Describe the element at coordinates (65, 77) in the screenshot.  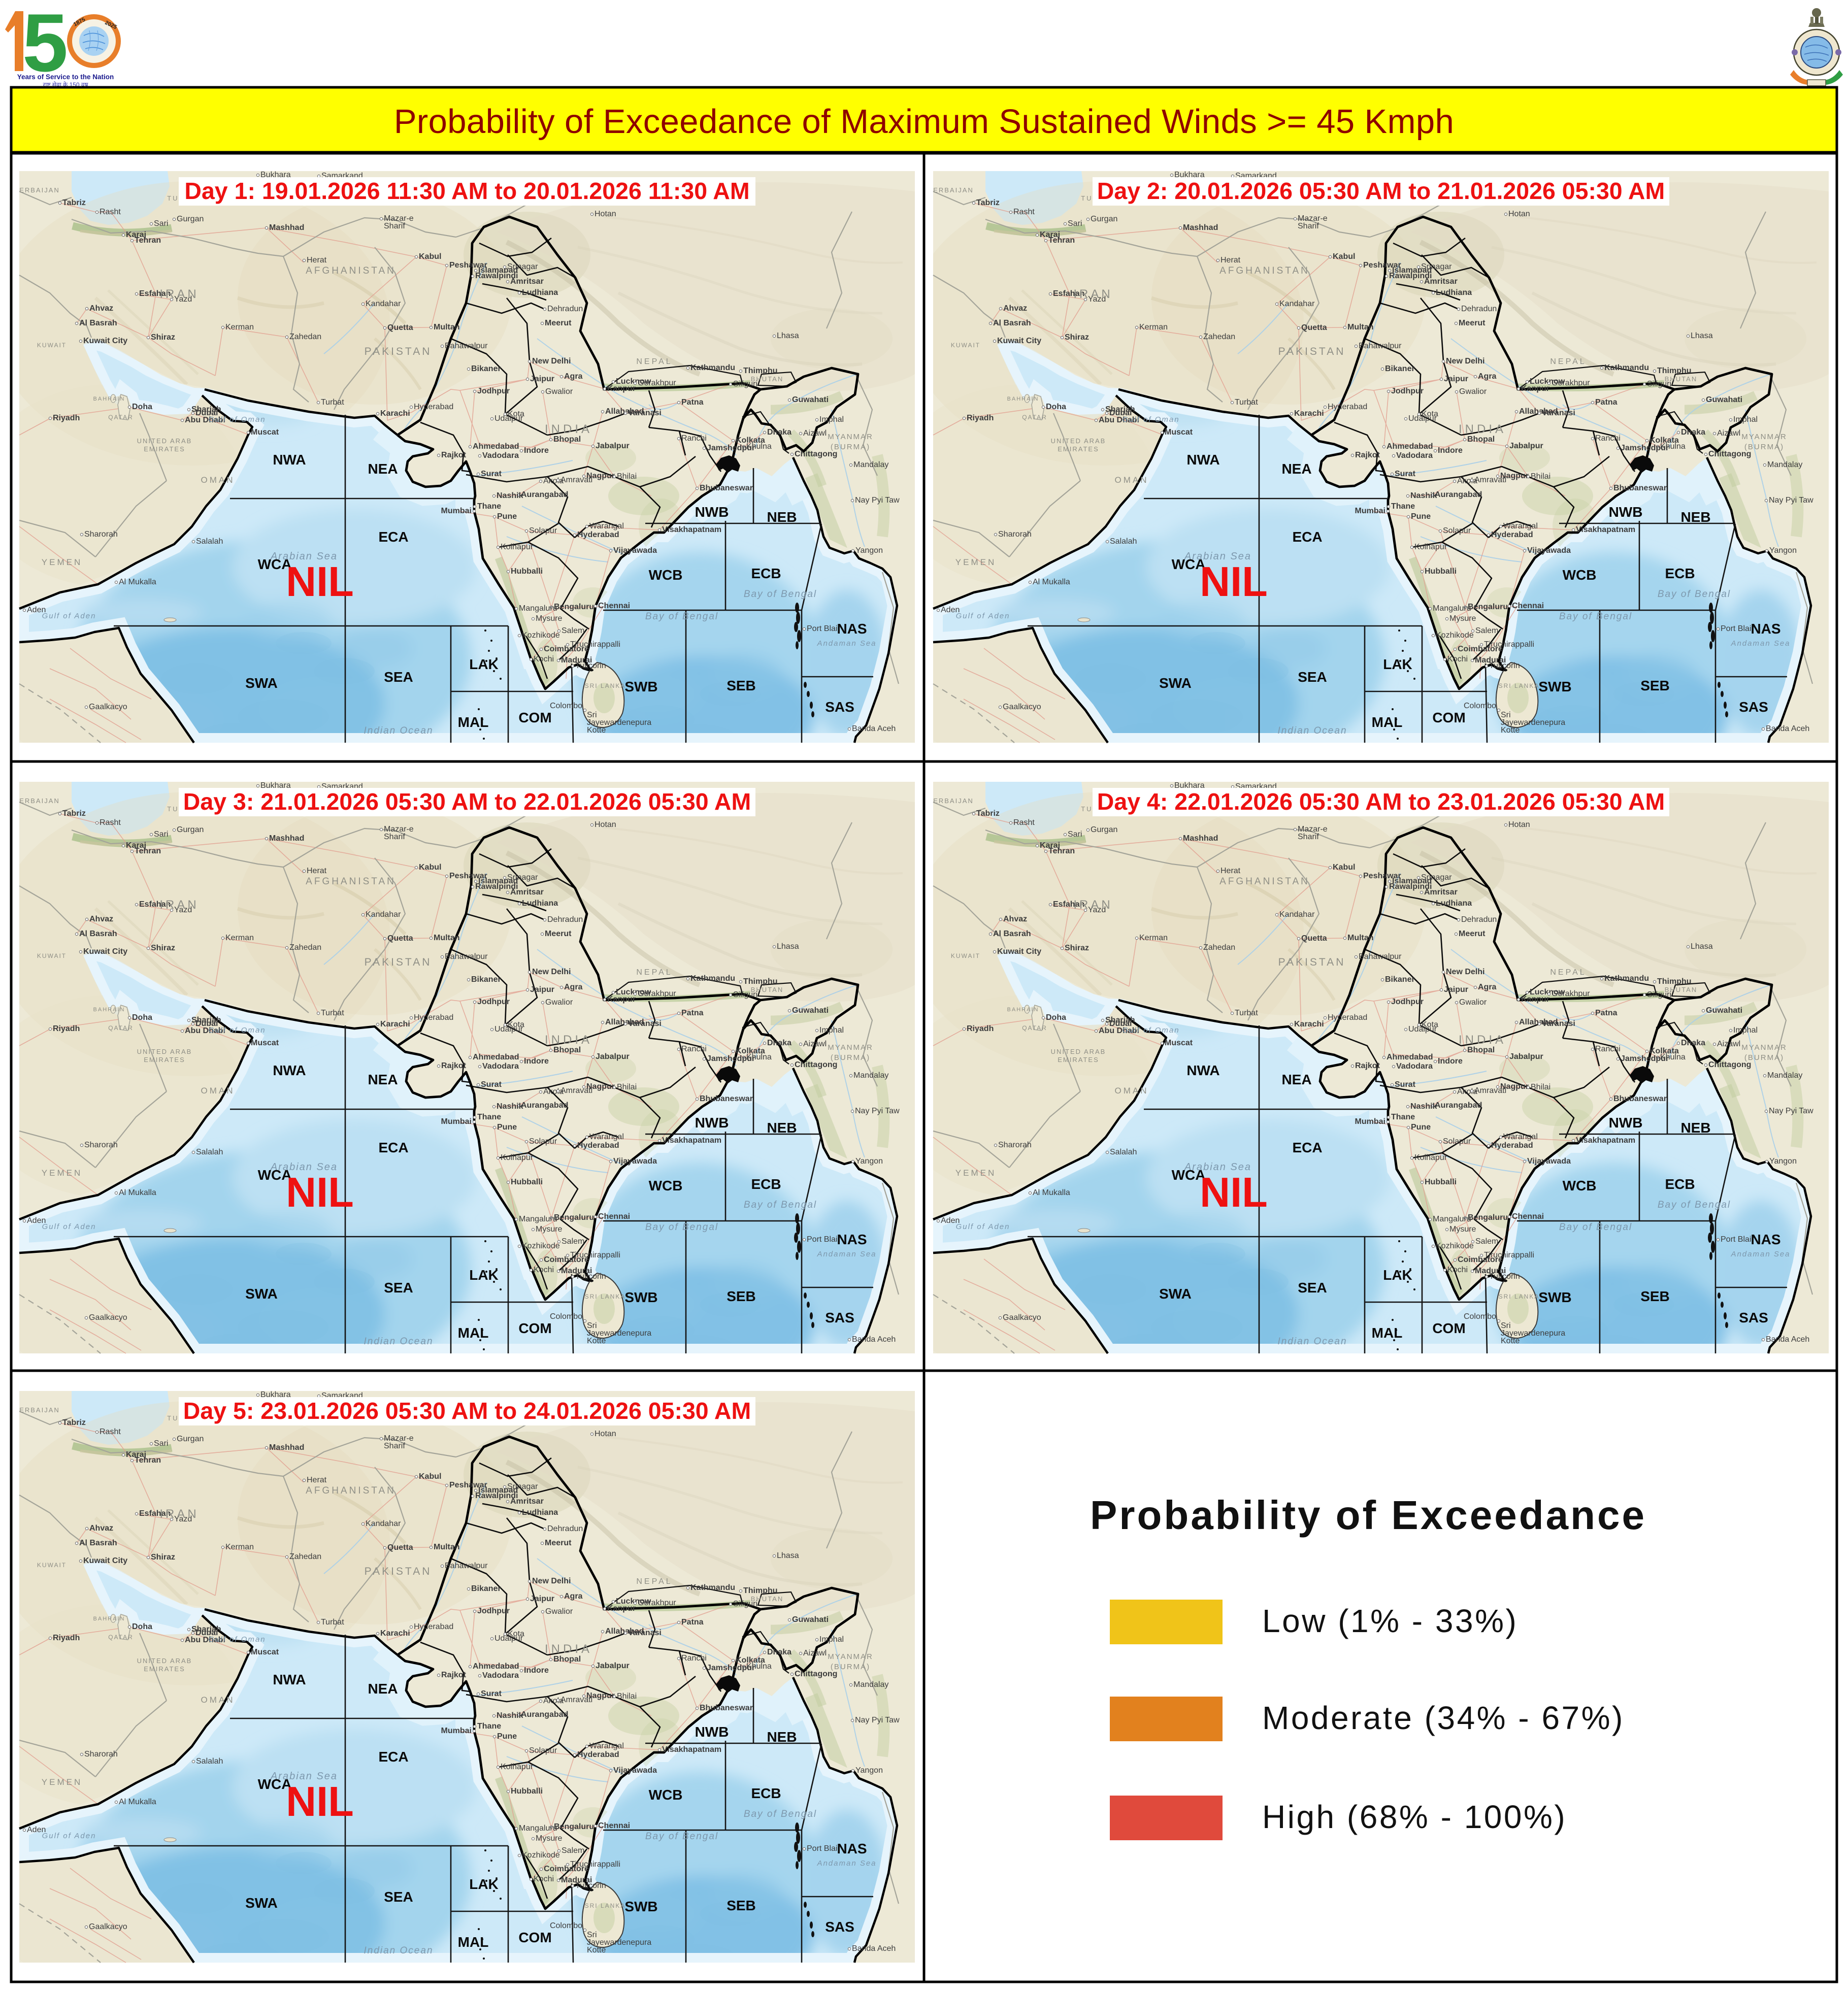
I see `svg-text: Years of Service to the Nation` at that location.